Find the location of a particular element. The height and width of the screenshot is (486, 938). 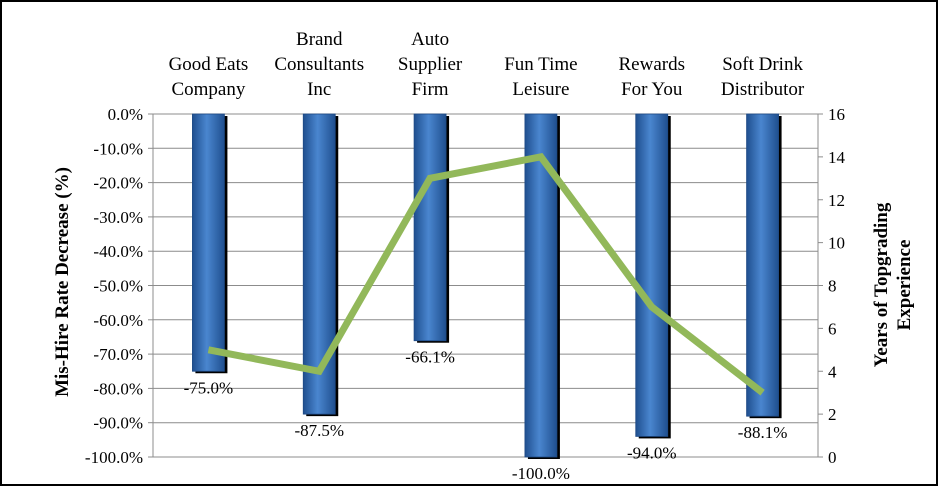

y-left-tick-label: -50.0% is located at coordinates (118, 286).